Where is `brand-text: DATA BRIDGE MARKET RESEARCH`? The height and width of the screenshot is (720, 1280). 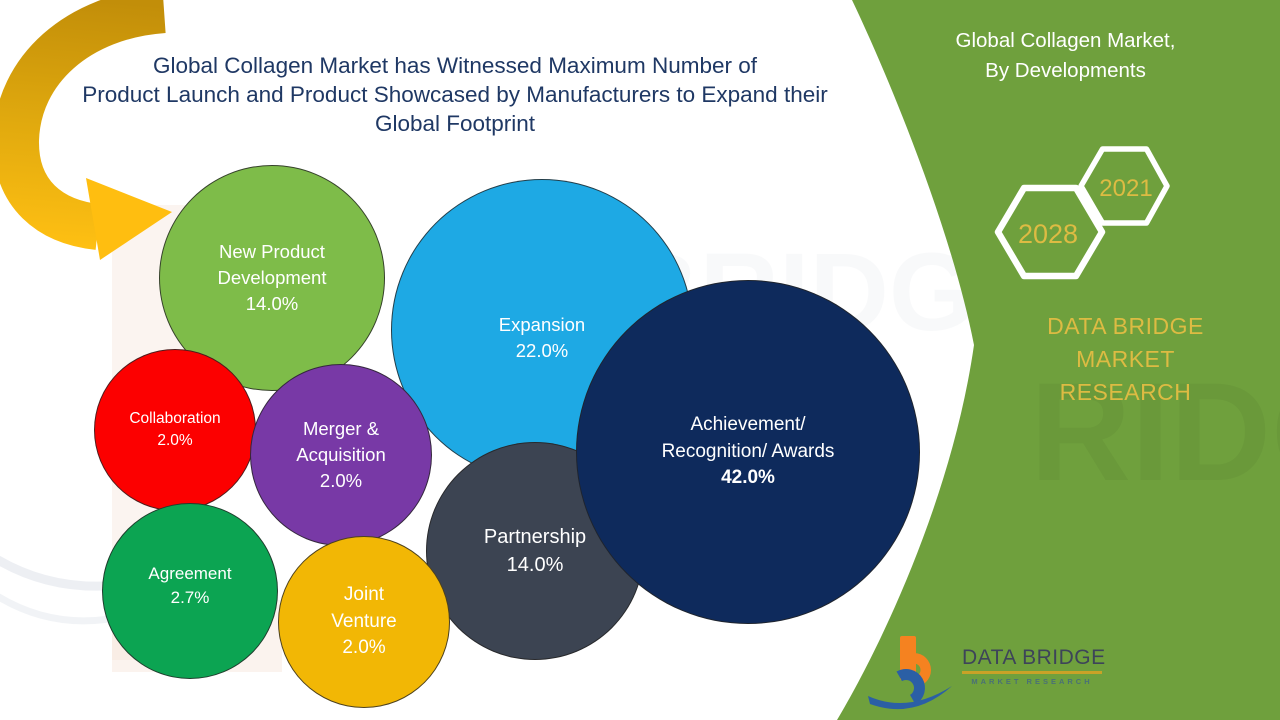
brand-text: DATA BRIDGE MARKET RESEARCH is located at coordinates (1125, 359).